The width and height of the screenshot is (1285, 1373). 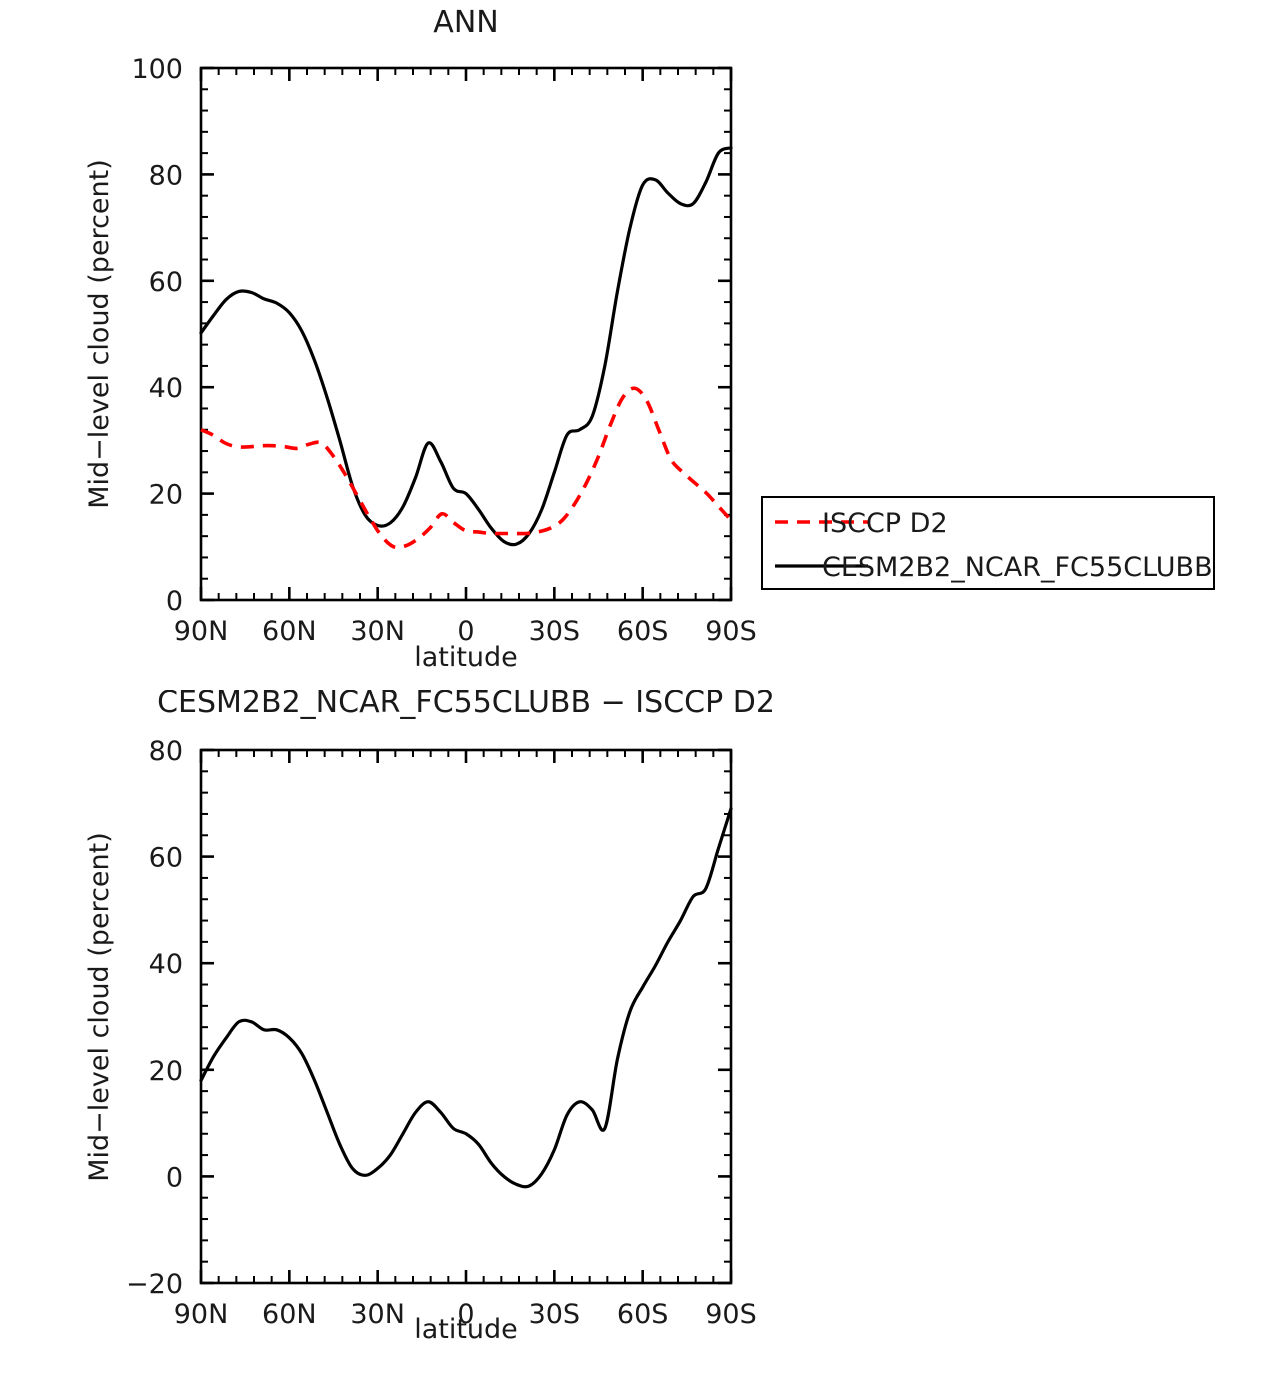 What do you see at coordinates (166, 175) in the screenshot?
I see `panel-top-yticklabel: 80` at bounding box center [166, 175].